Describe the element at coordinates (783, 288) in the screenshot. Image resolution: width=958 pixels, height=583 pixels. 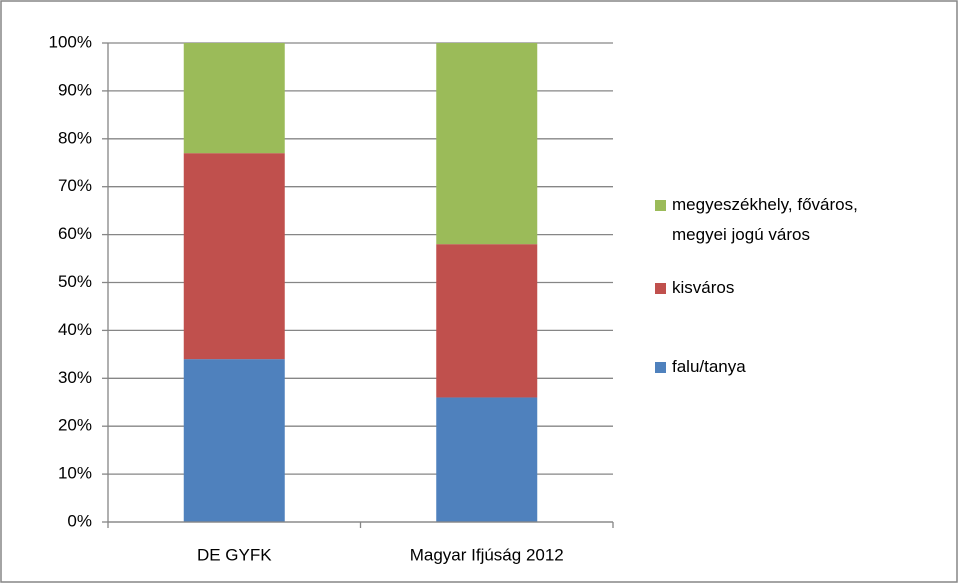
I see `legend-item: kisváros` at that location.